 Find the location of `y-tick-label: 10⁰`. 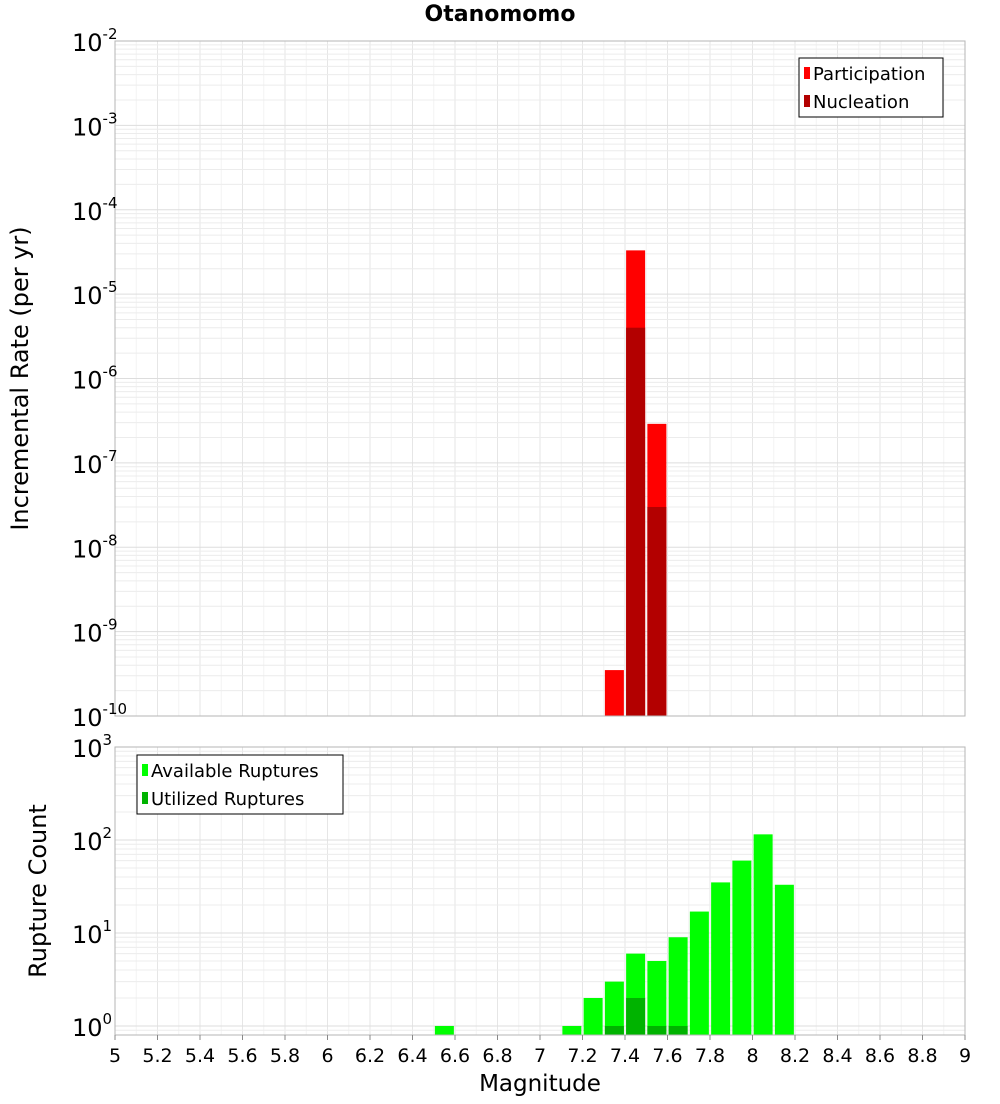

y-tick-label: 10⁰ is located at coordinates (92, 1026).